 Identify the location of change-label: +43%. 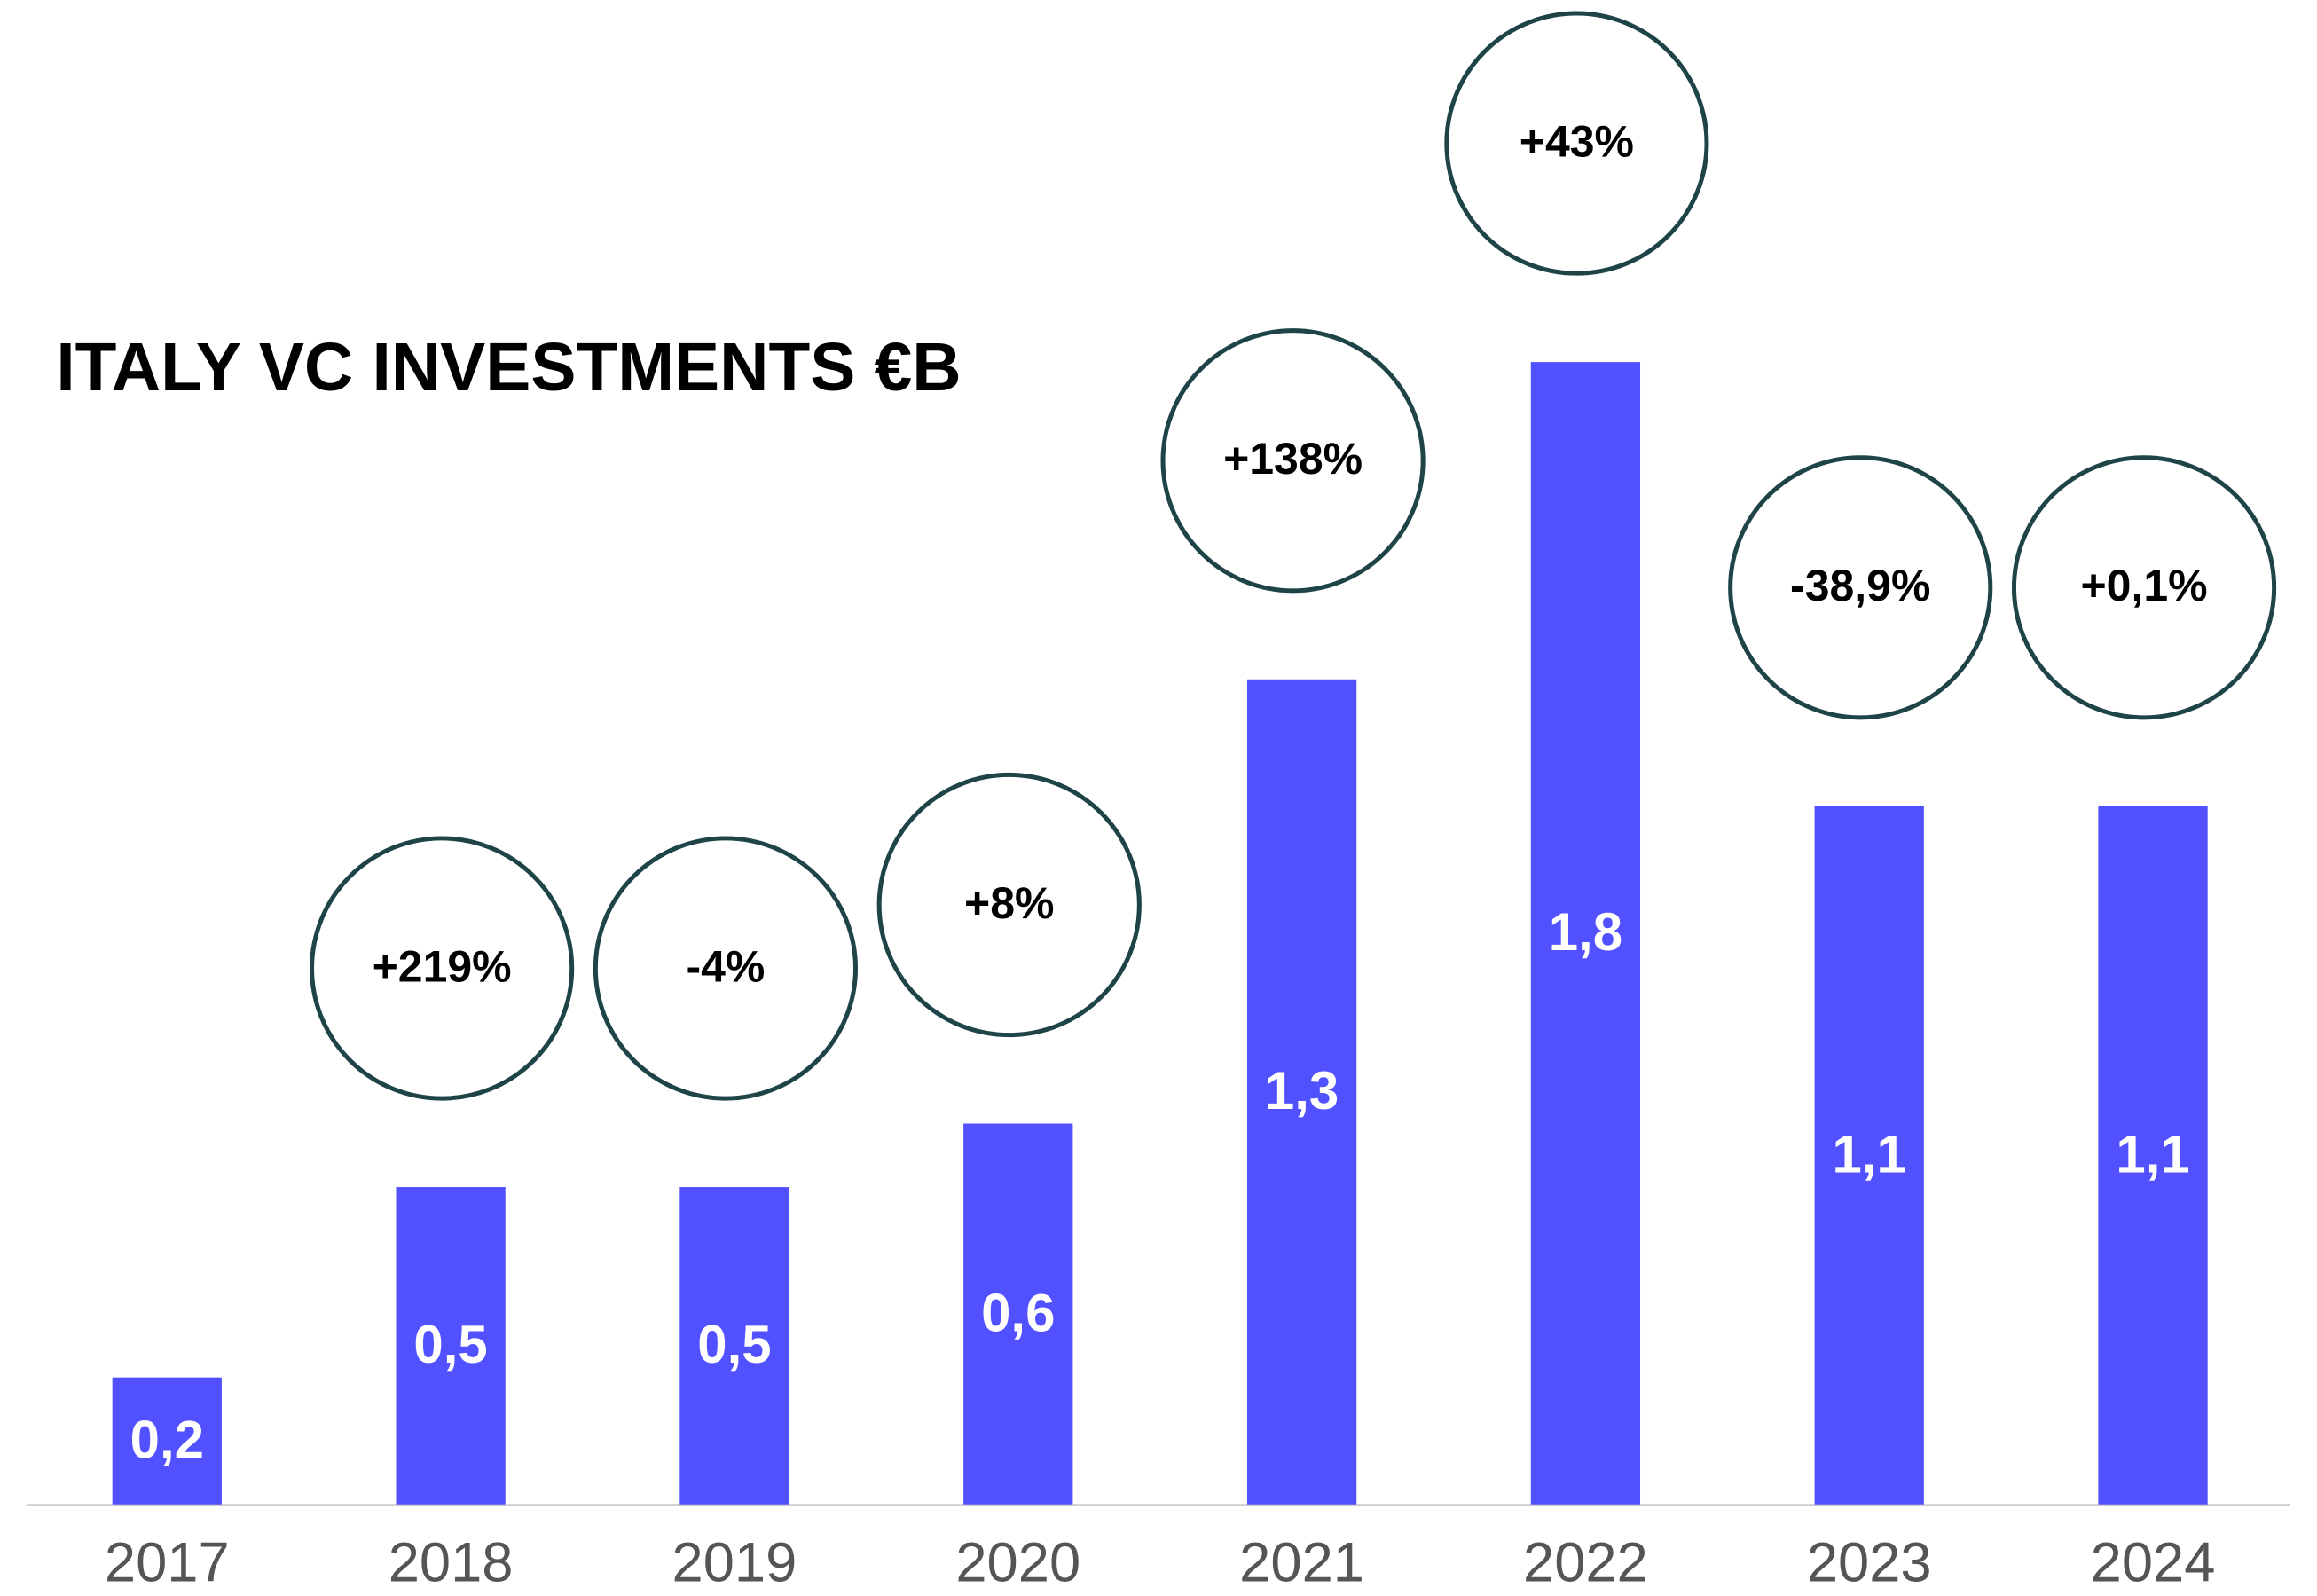
(1577, 141).